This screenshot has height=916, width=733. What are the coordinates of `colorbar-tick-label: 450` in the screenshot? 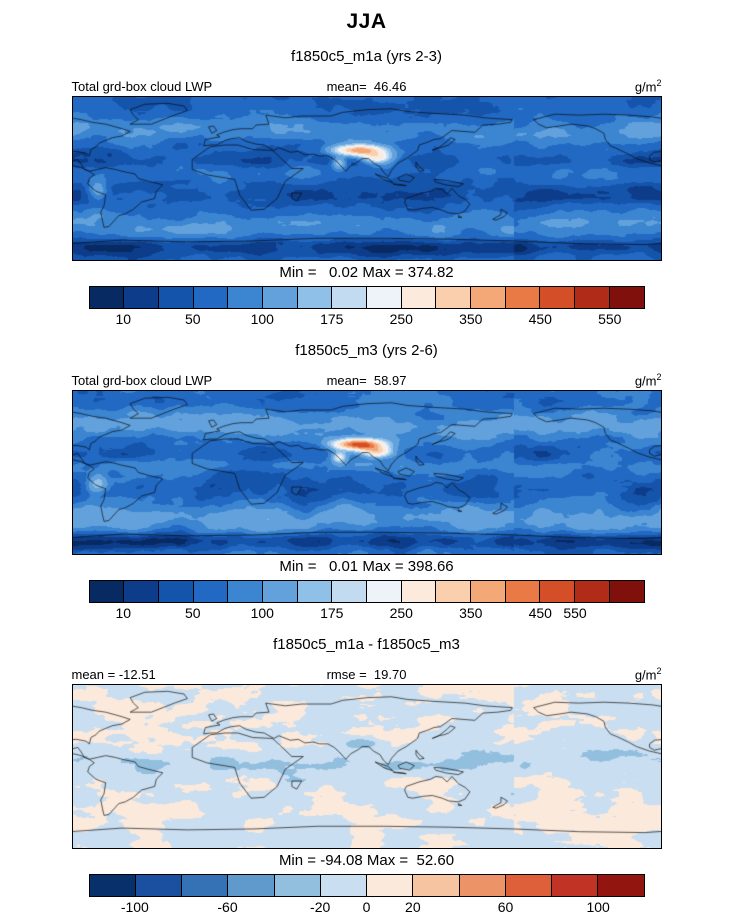 It's located at (540, 319).